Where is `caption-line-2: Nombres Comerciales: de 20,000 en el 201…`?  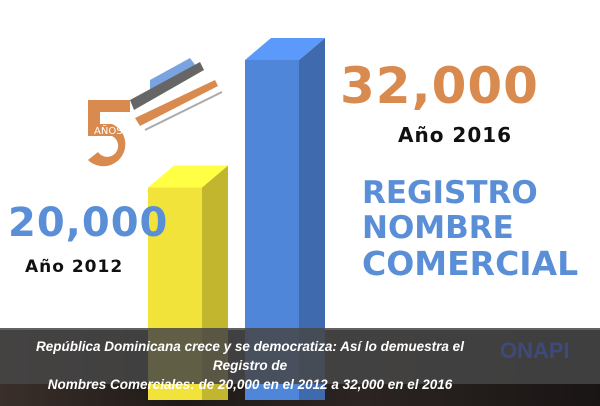 caption-line-2: Nombres Comerciales: de 20,000 en el 201… is located at coordinates (250, 384).